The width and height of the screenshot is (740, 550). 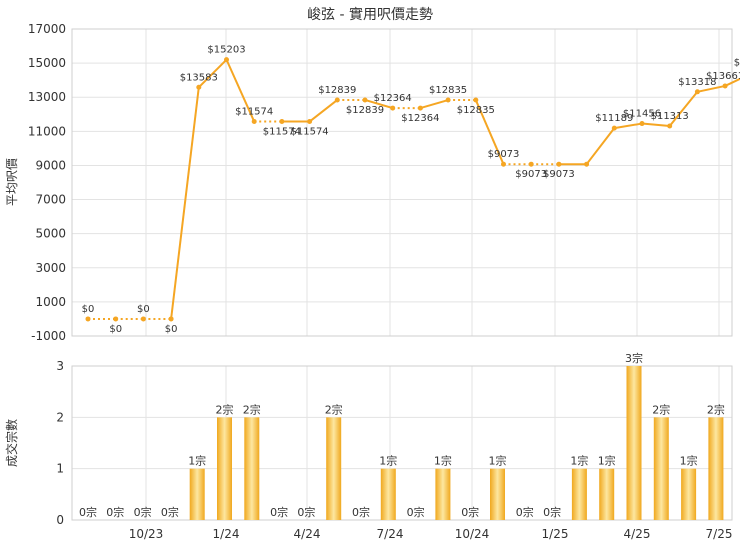 I want to click on price-y-tick-label: 9000, so click(x=50, y=165).